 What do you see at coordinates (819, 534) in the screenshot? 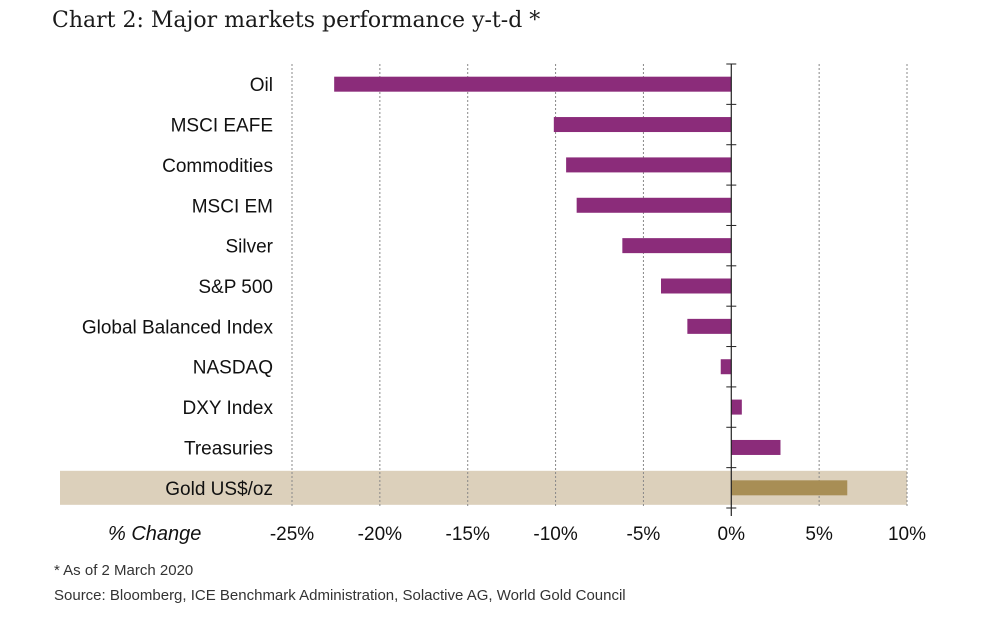
I see `x-tick-label: 5%` at bounding box center [819, 534].